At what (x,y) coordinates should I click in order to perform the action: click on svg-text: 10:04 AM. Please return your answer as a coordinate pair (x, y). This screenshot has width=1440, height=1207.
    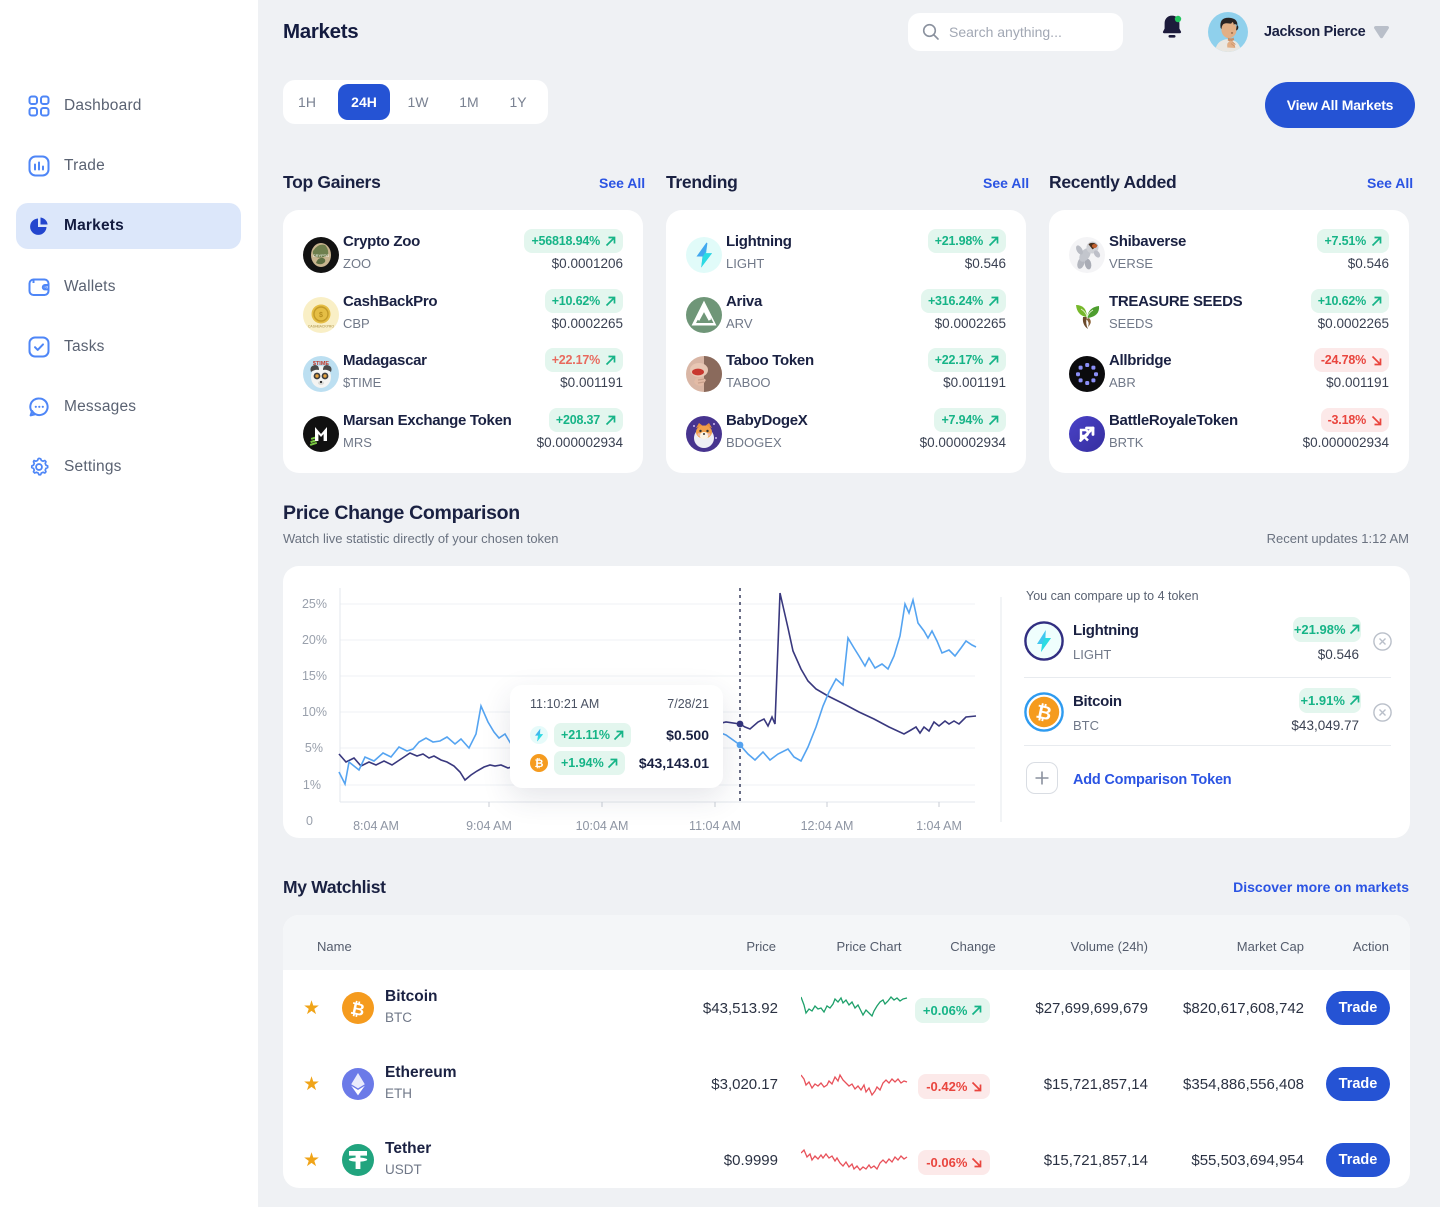
    Looking at the image, I should click on (602, 826).